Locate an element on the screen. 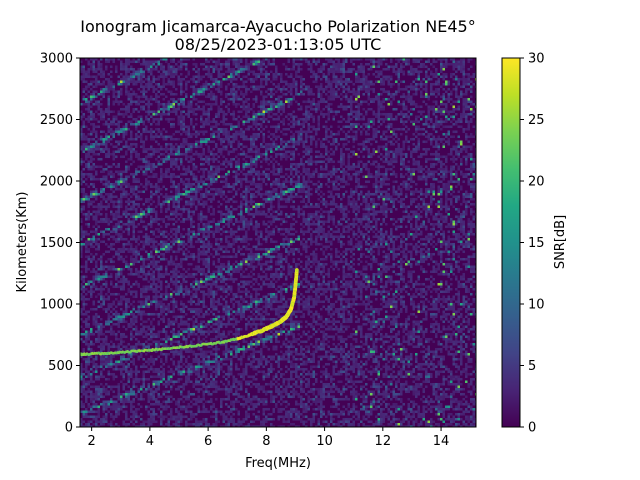 The image size is (640, 480). colorbar-tick-label: 25 is located at coordinates (536, 120).